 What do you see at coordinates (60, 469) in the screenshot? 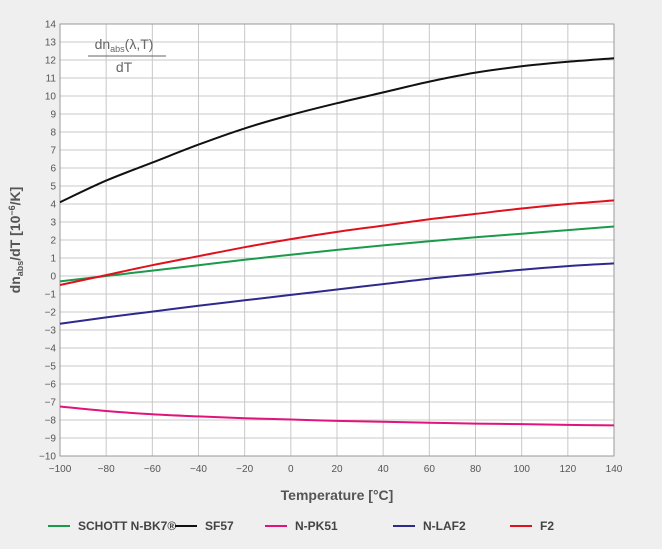
I see `x-tick-label: −100` at bounding box center [60, 469].